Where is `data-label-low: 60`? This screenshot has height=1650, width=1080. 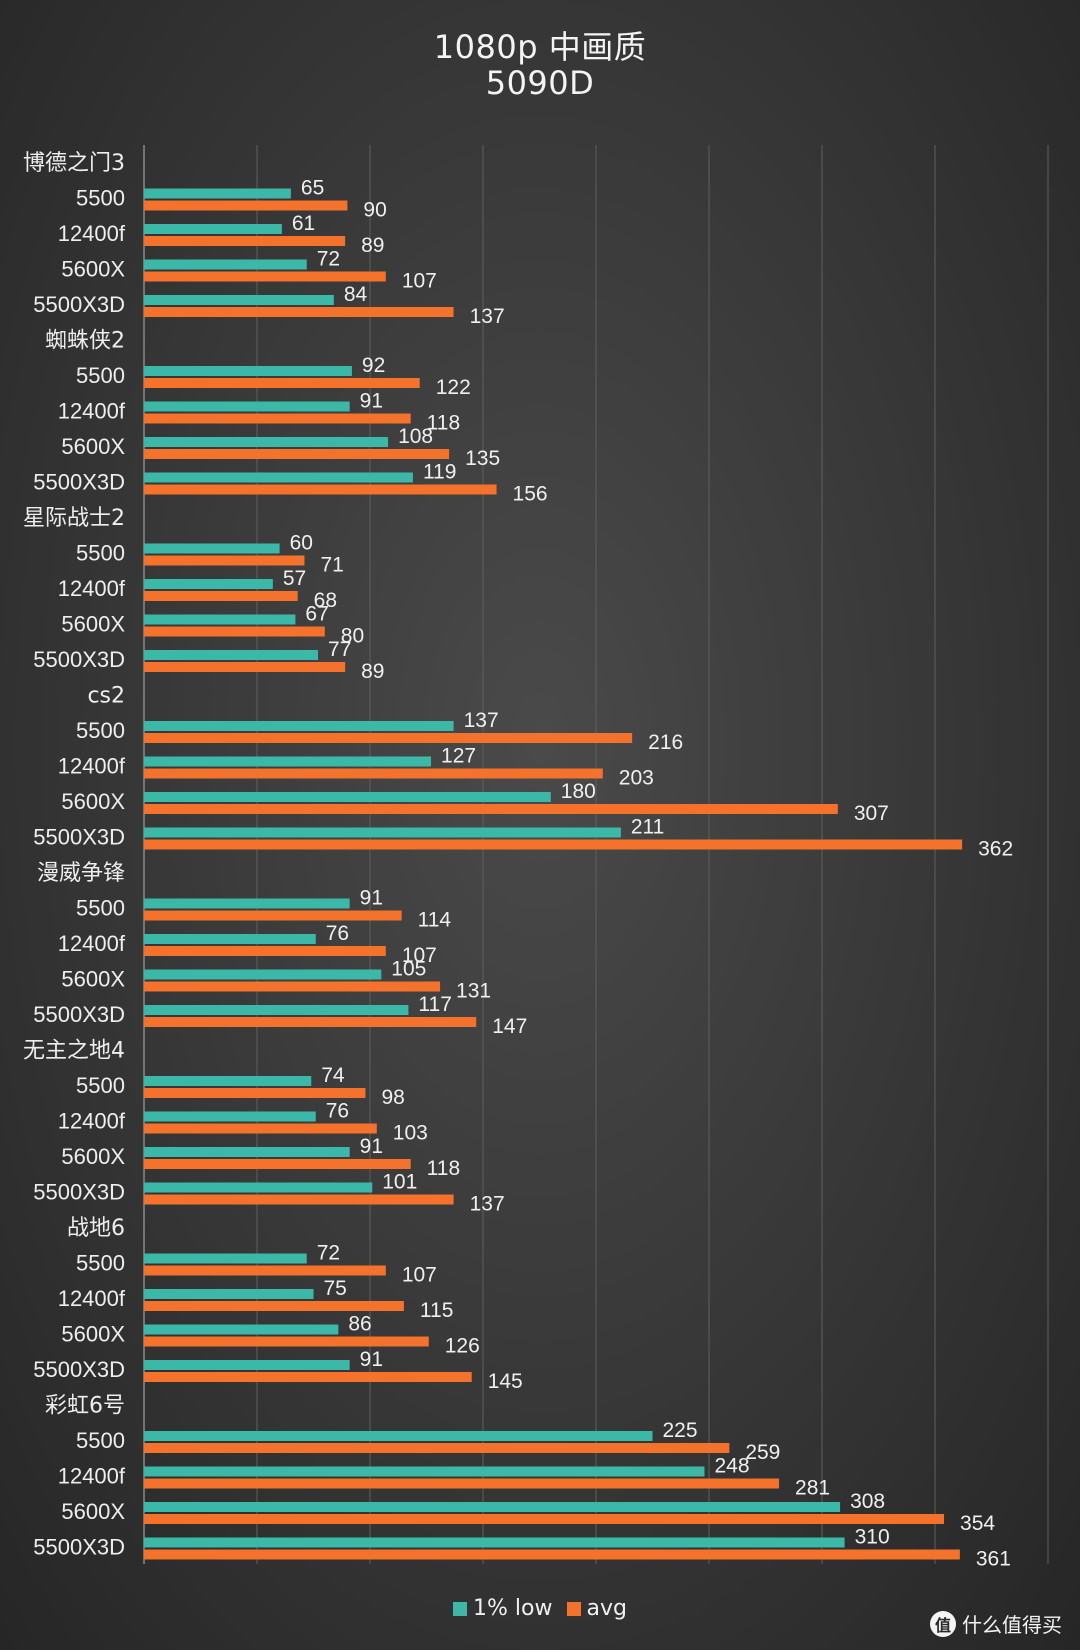 data-label-low: 60 is located at coordinates (301, 543).